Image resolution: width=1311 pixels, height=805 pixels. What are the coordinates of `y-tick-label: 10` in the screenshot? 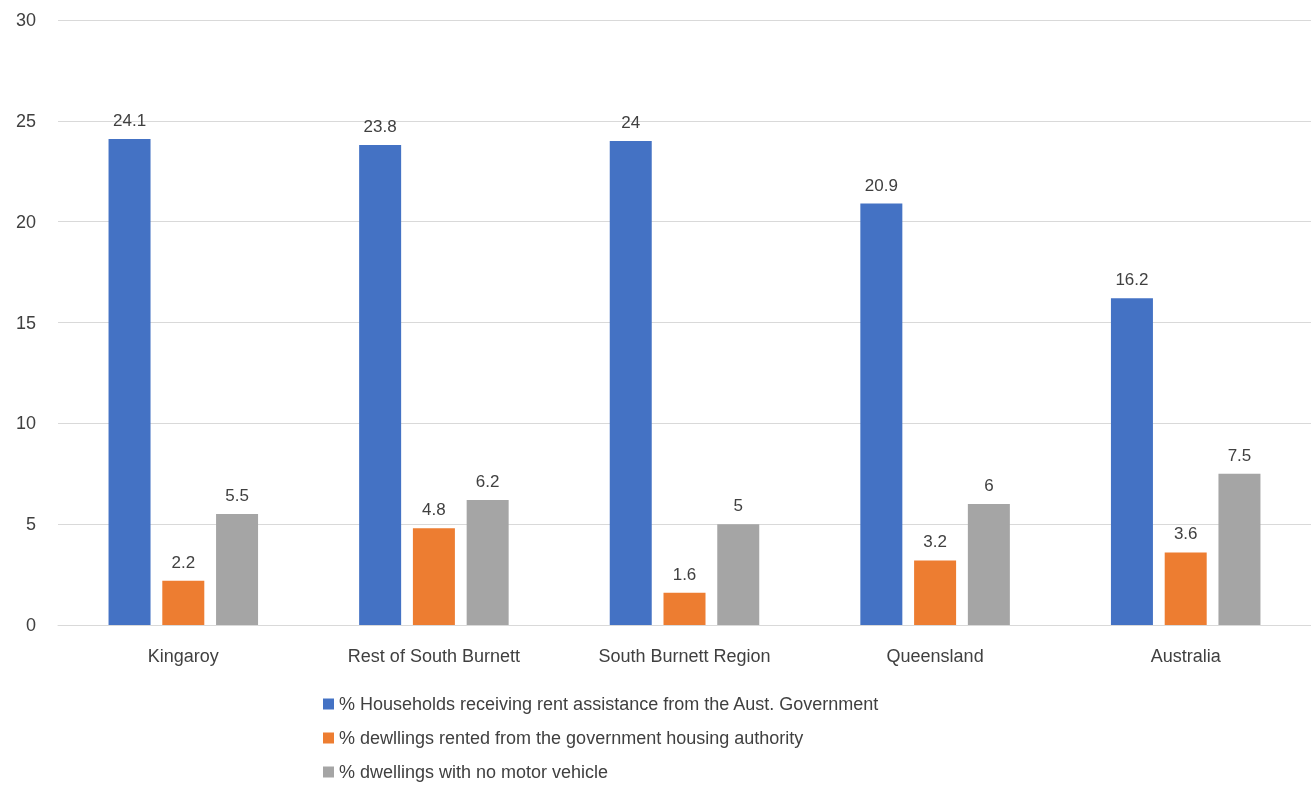 It's located at (25, 423).